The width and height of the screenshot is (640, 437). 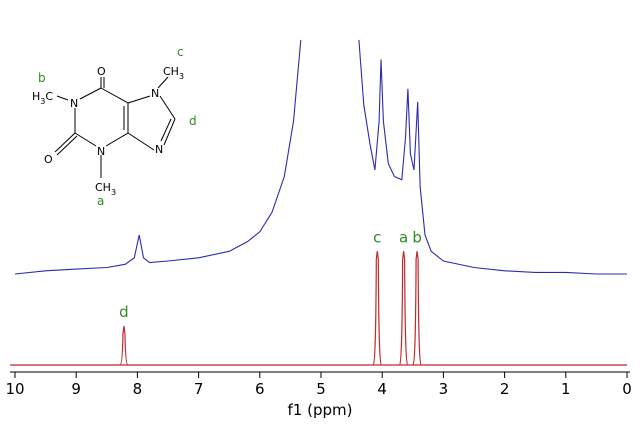 I want to click on group-tag: a, so click(x=100, y=201).